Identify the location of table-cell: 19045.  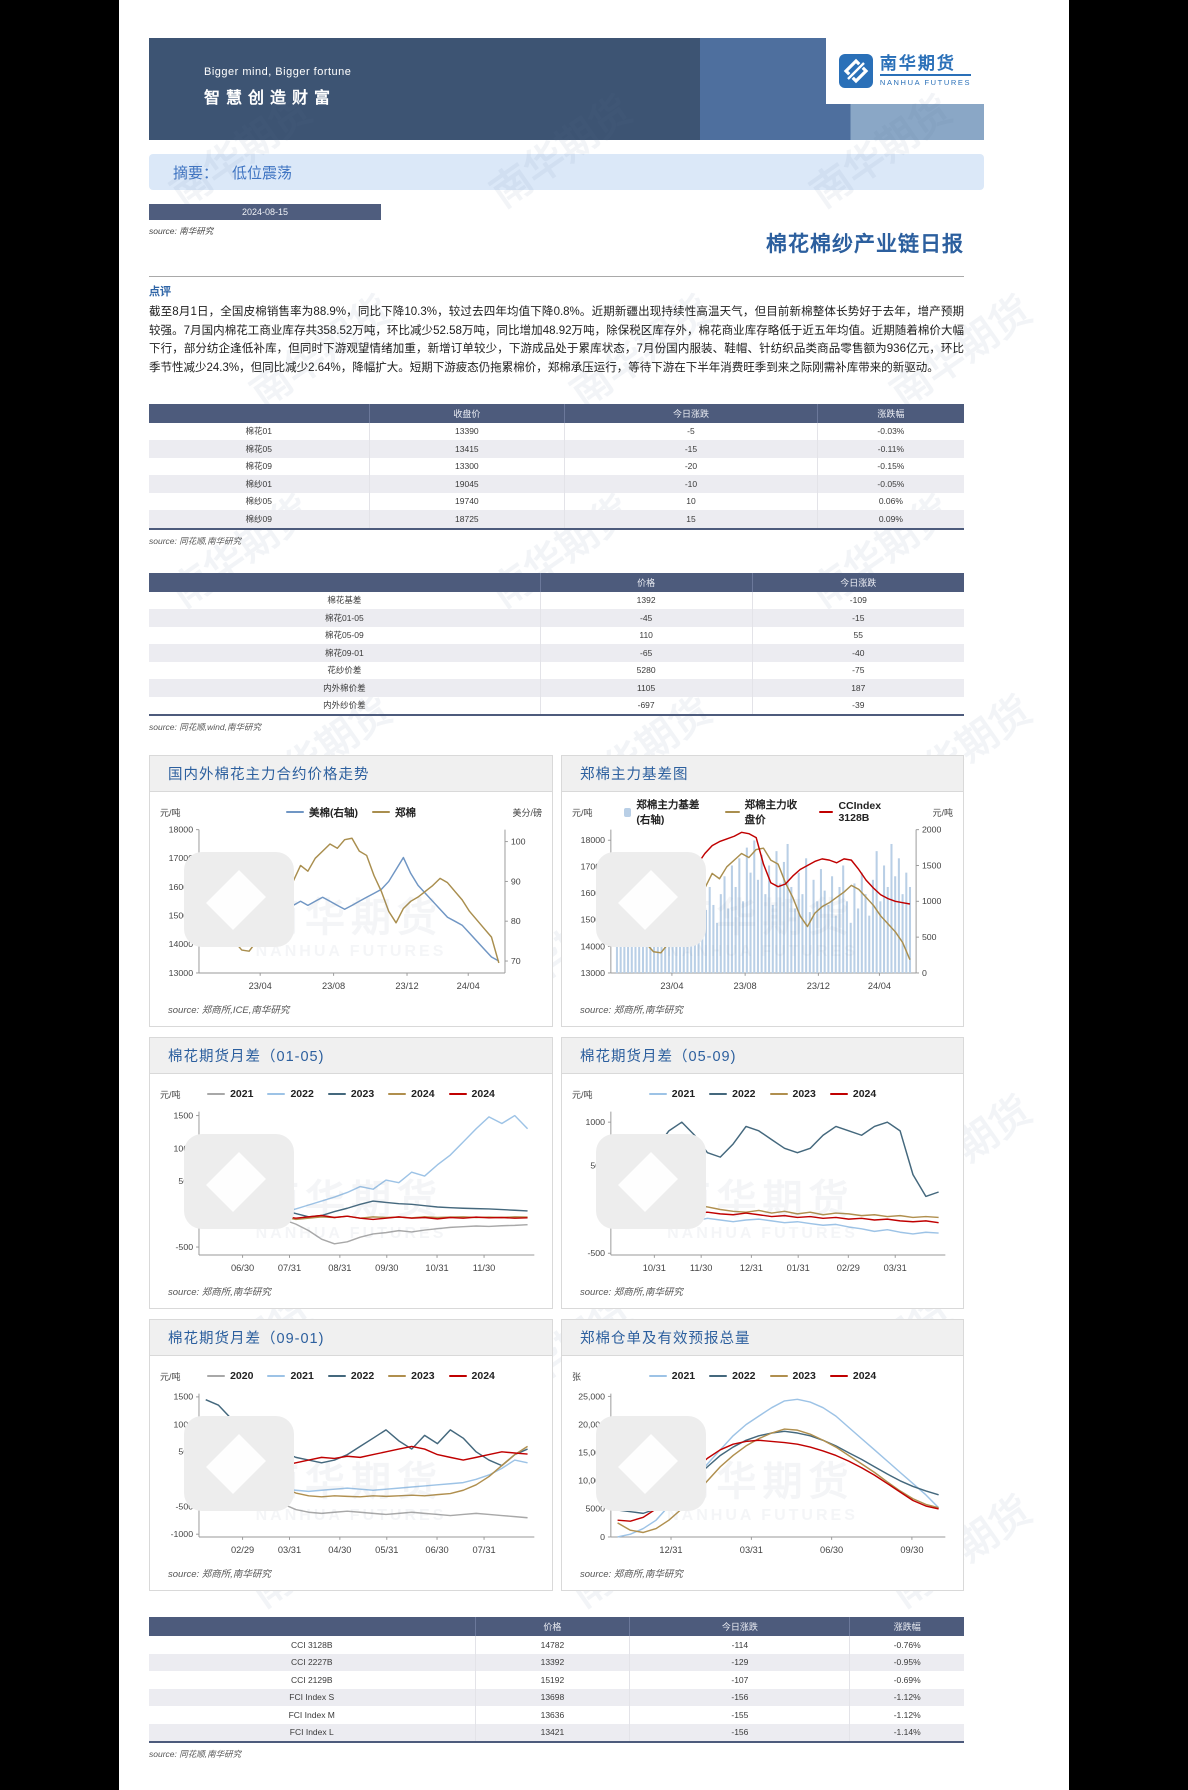
(467, 484).